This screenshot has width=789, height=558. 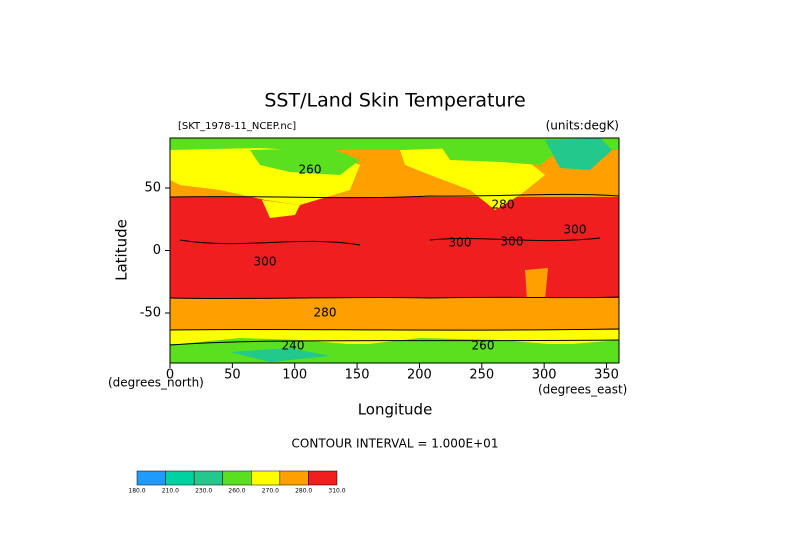 What do you see at coordinates (170, 375) in the screenshot?
I see `x-tick-label: 0` at bounding box center [170, 375].